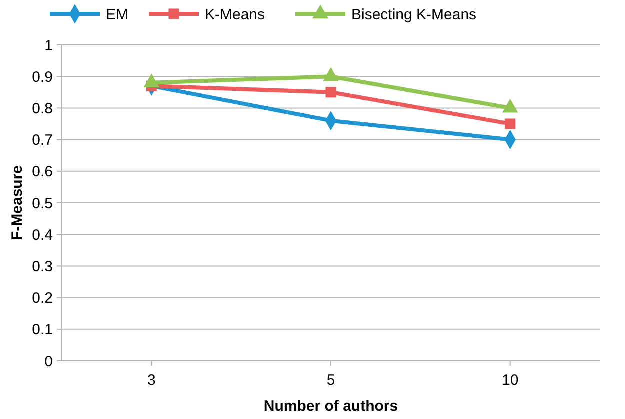 The height and width of the screenshot is (419, 625). What do you see at coordinates (48, 45) in the screenshot?
I see `y-tick-label: 1` at bounding box center [48, 45].